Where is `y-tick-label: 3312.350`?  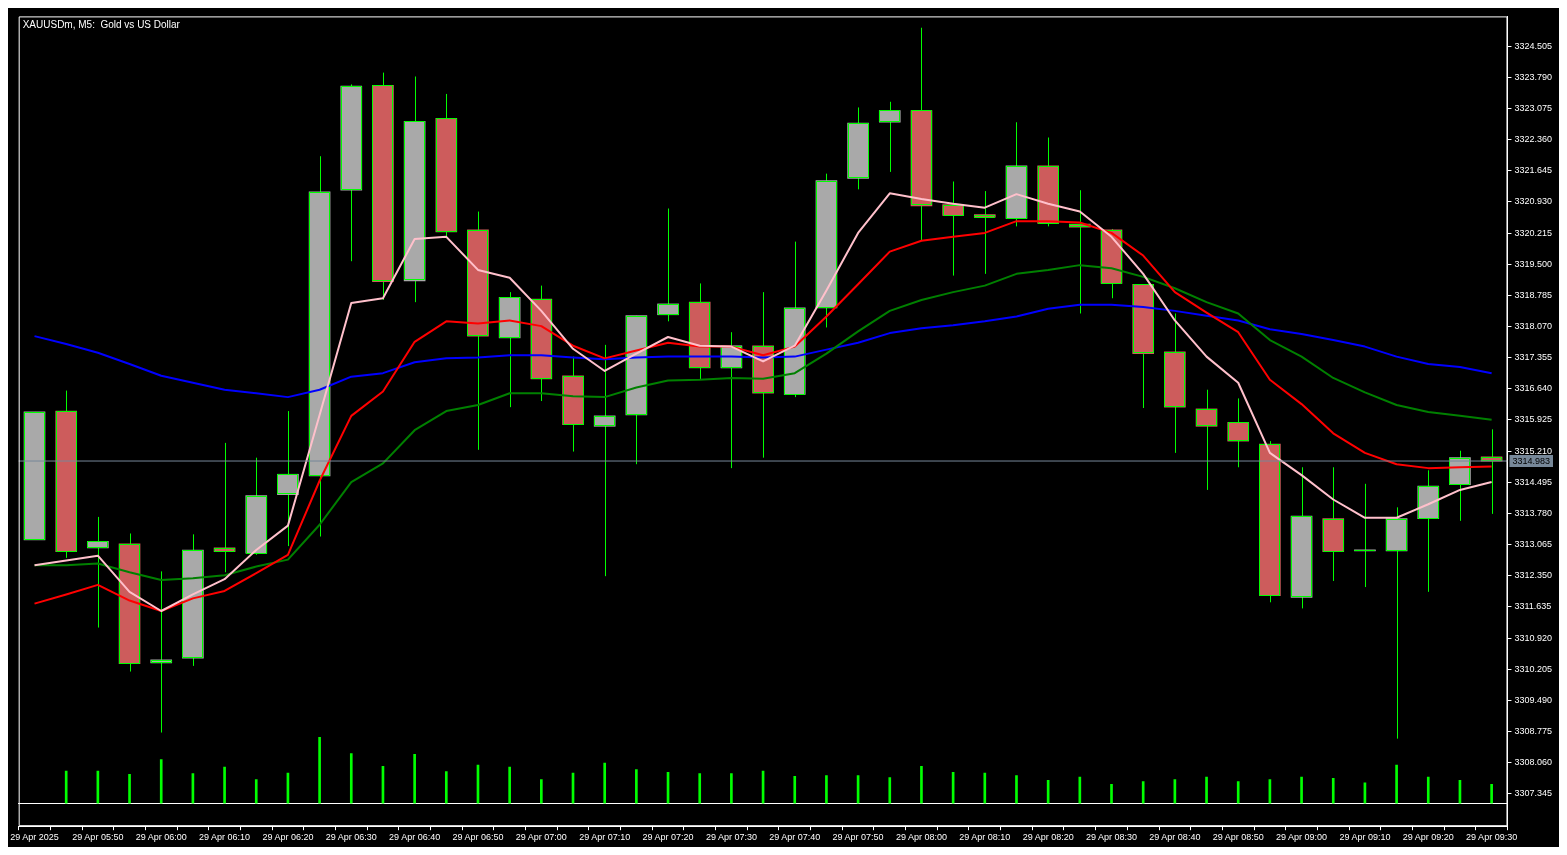 y-tick-label: 3312.350 is located at coordinates (1533, 575).